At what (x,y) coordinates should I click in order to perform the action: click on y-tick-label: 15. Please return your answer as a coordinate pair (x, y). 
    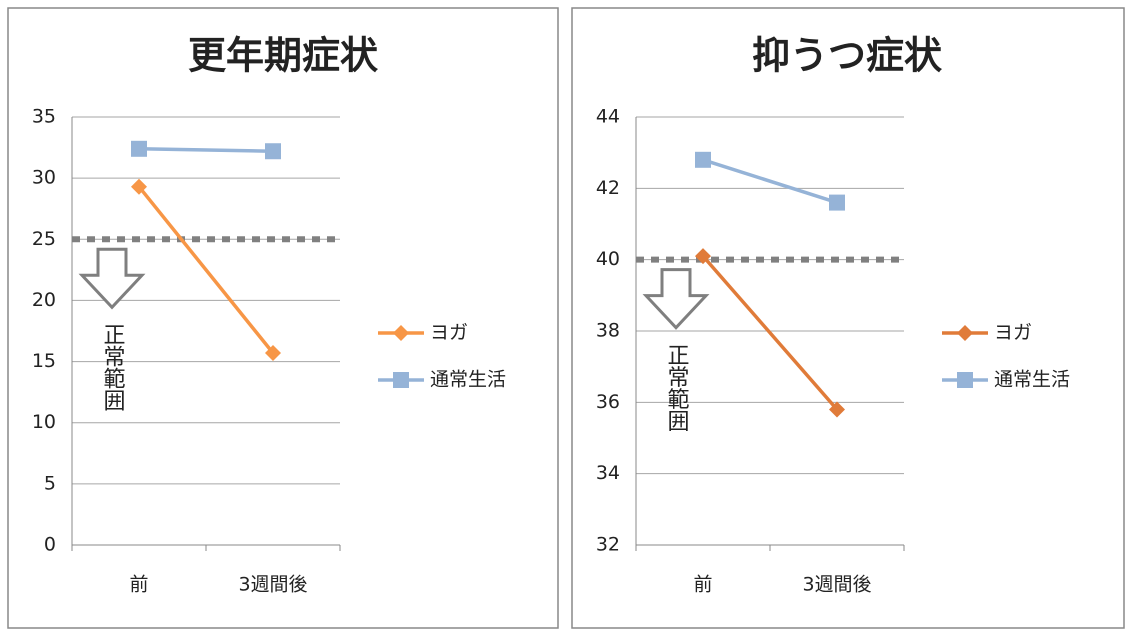
    Looking at the image, I should click on (44, 361).